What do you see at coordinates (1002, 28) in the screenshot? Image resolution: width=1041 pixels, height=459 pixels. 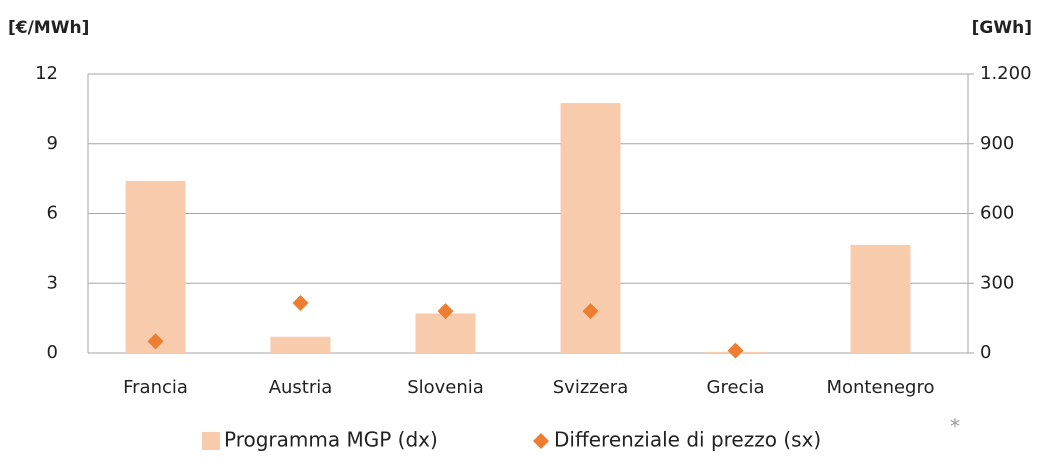 I see `y2-axis-label: [GWh]` at bounding box center [1002, 28].